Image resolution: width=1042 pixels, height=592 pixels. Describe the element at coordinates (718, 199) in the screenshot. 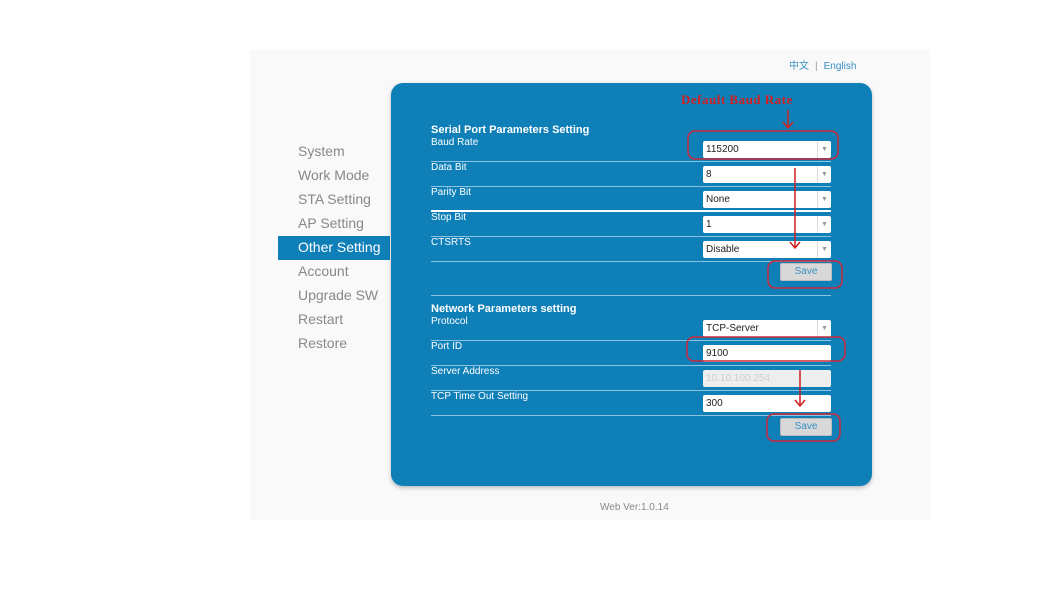

I see `parity-bit-value: None` at that location.